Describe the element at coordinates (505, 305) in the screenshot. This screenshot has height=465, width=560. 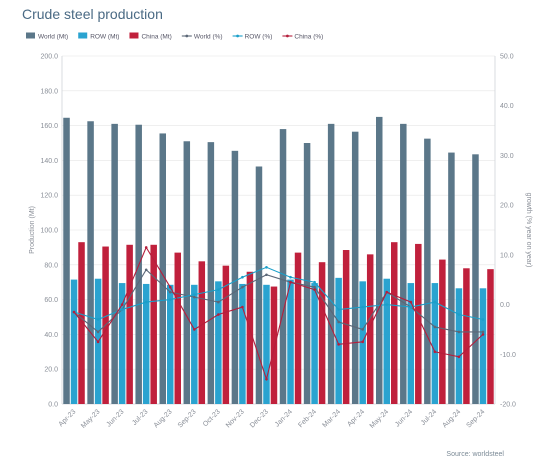
I see `y2-tick-label: 0.0` at that location.